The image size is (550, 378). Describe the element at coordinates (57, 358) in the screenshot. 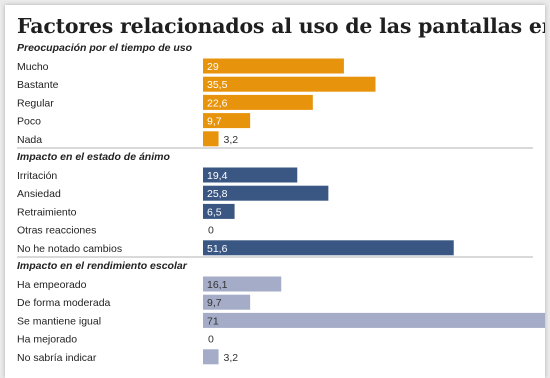

I see `category-label: No sabría indicar` at that location.